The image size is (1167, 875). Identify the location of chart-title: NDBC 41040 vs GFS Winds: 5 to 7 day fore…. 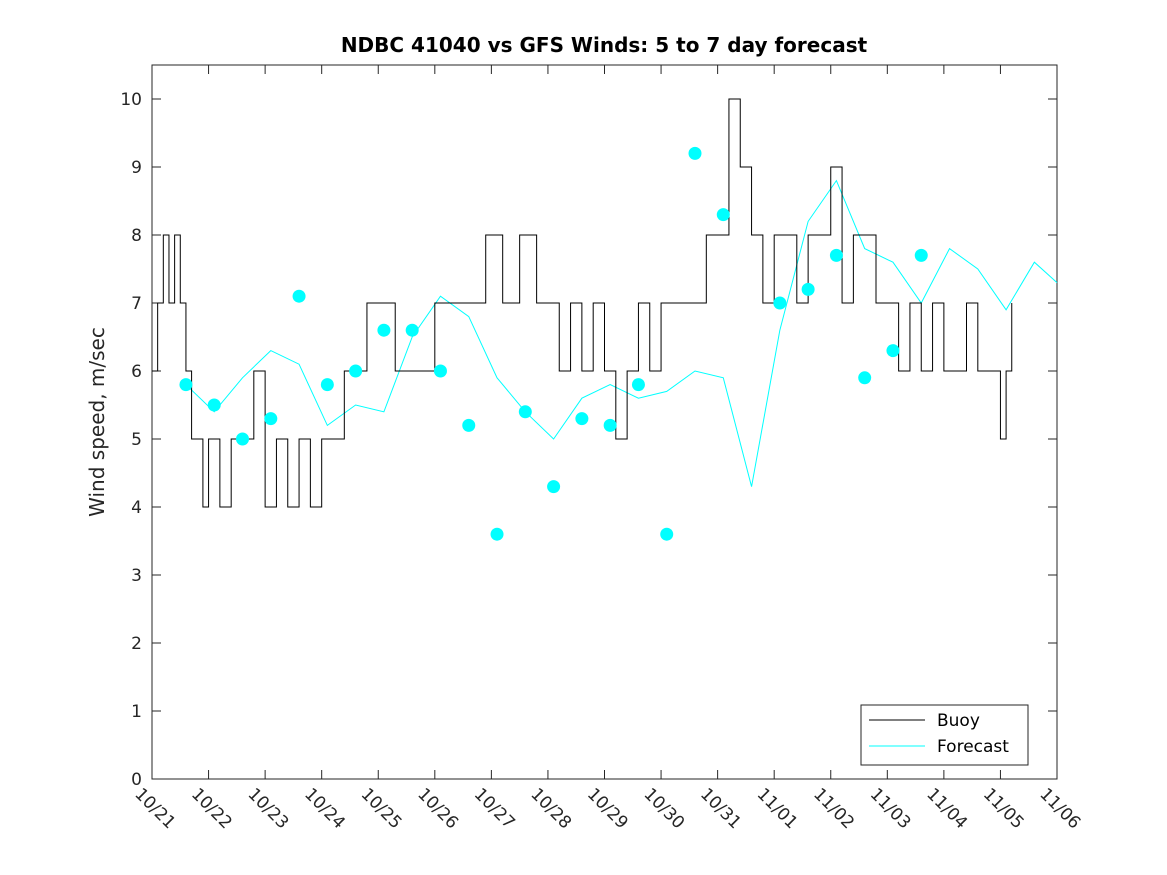
(604, 45).